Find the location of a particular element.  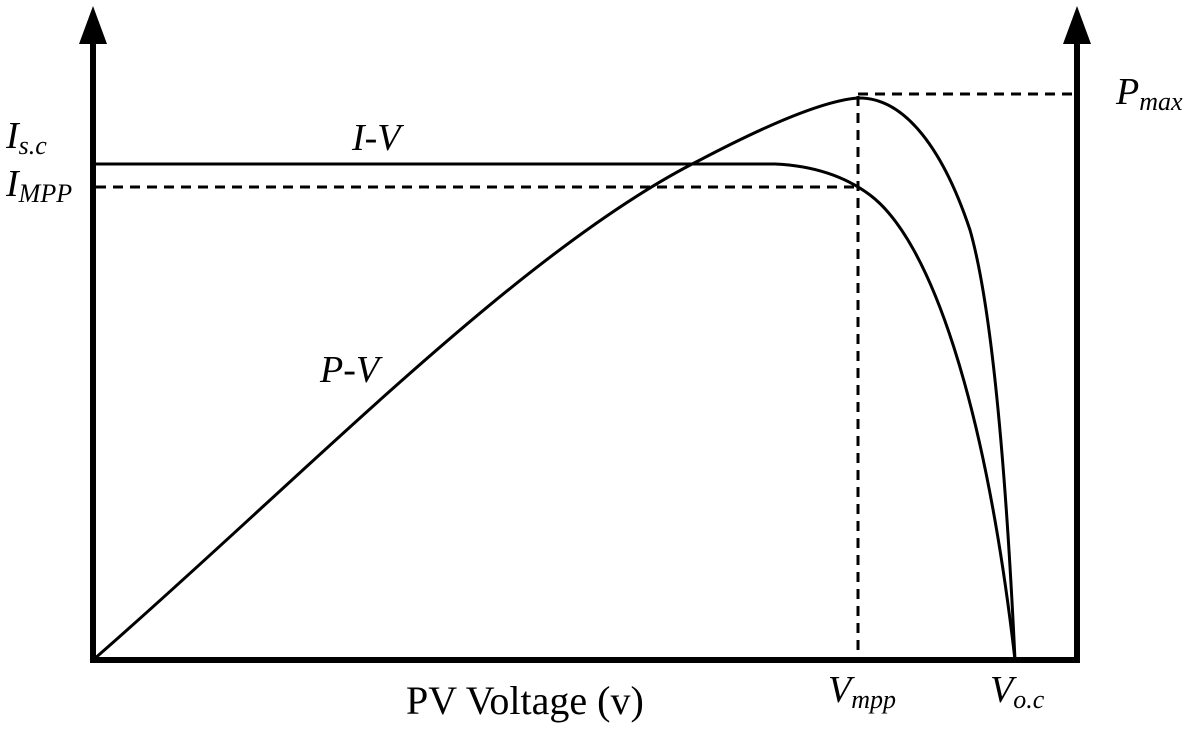

x-axis-title: PV Voltage (v) is located at coordinates (525, 700).